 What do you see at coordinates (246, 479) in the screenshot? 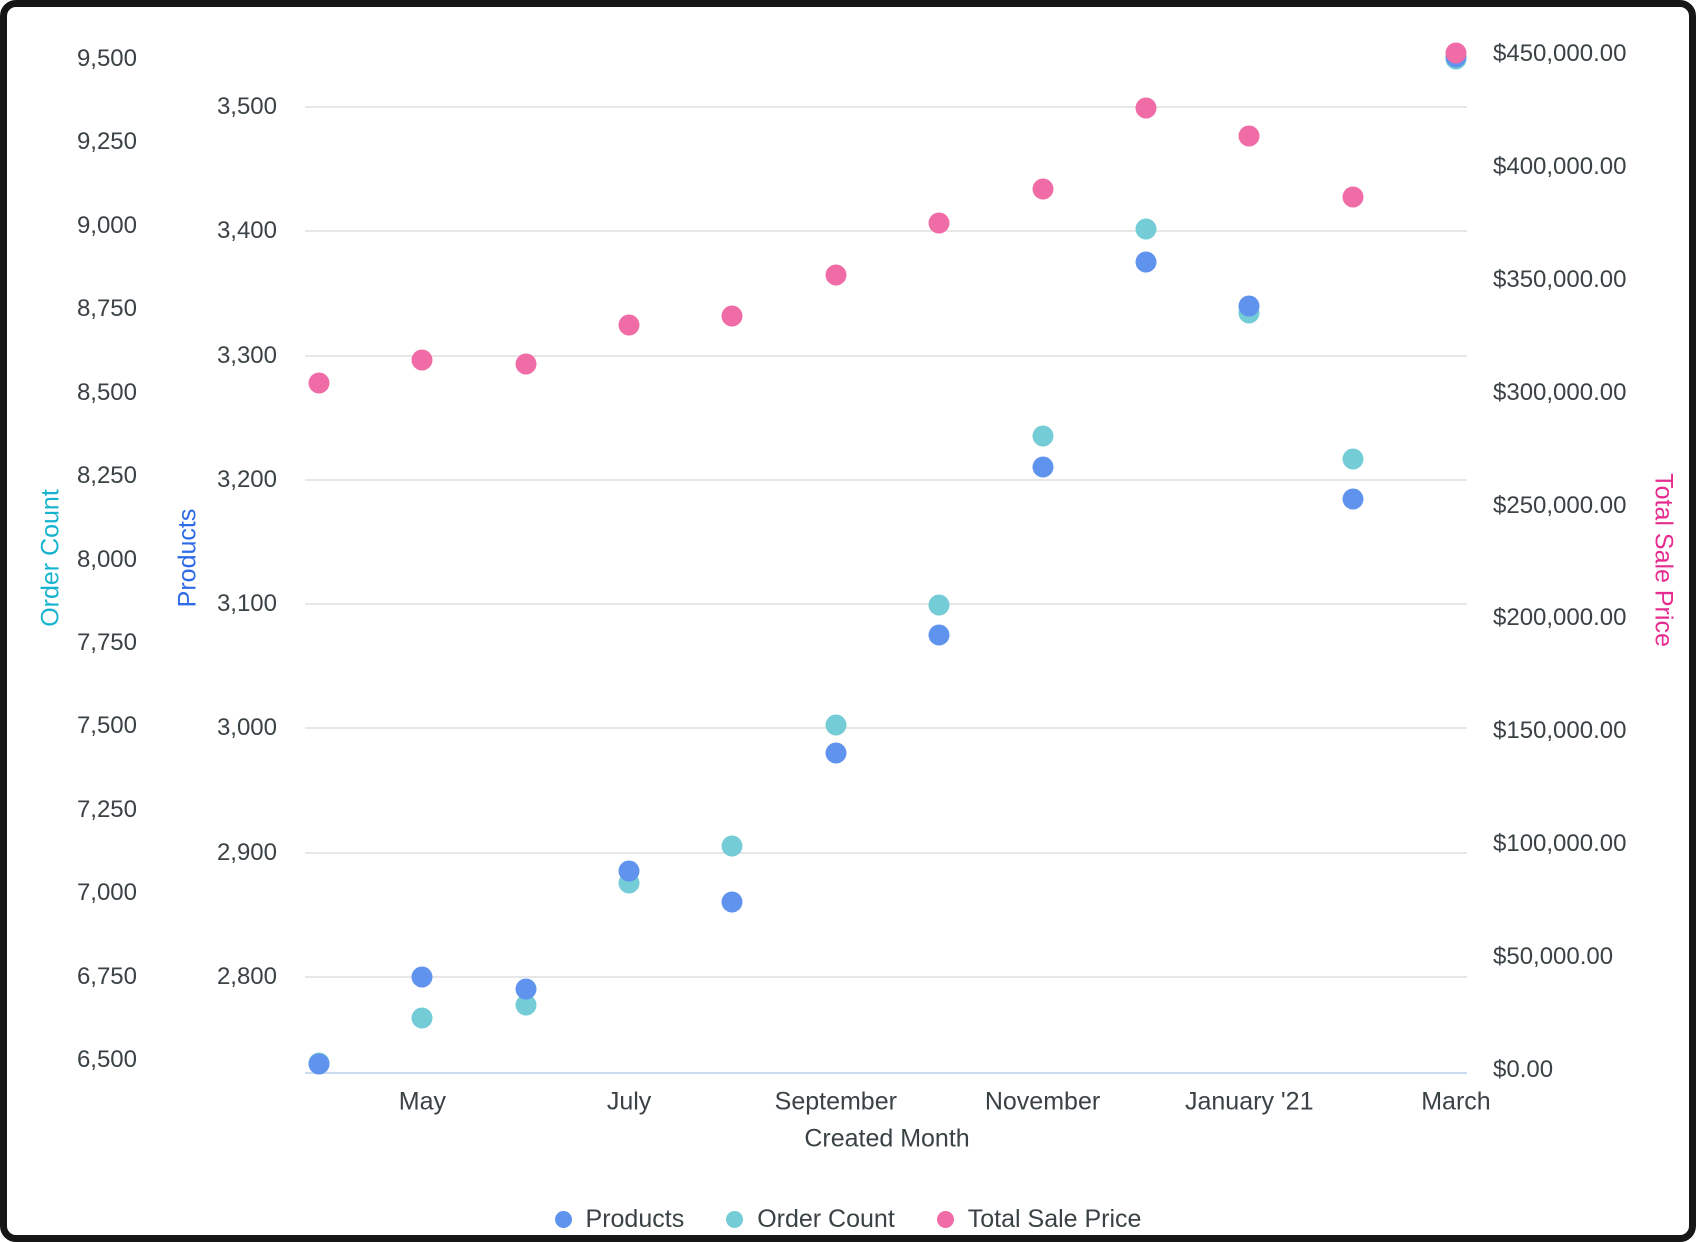
I see `y-tick-products: 3,200` at bounding box center [246, 479].